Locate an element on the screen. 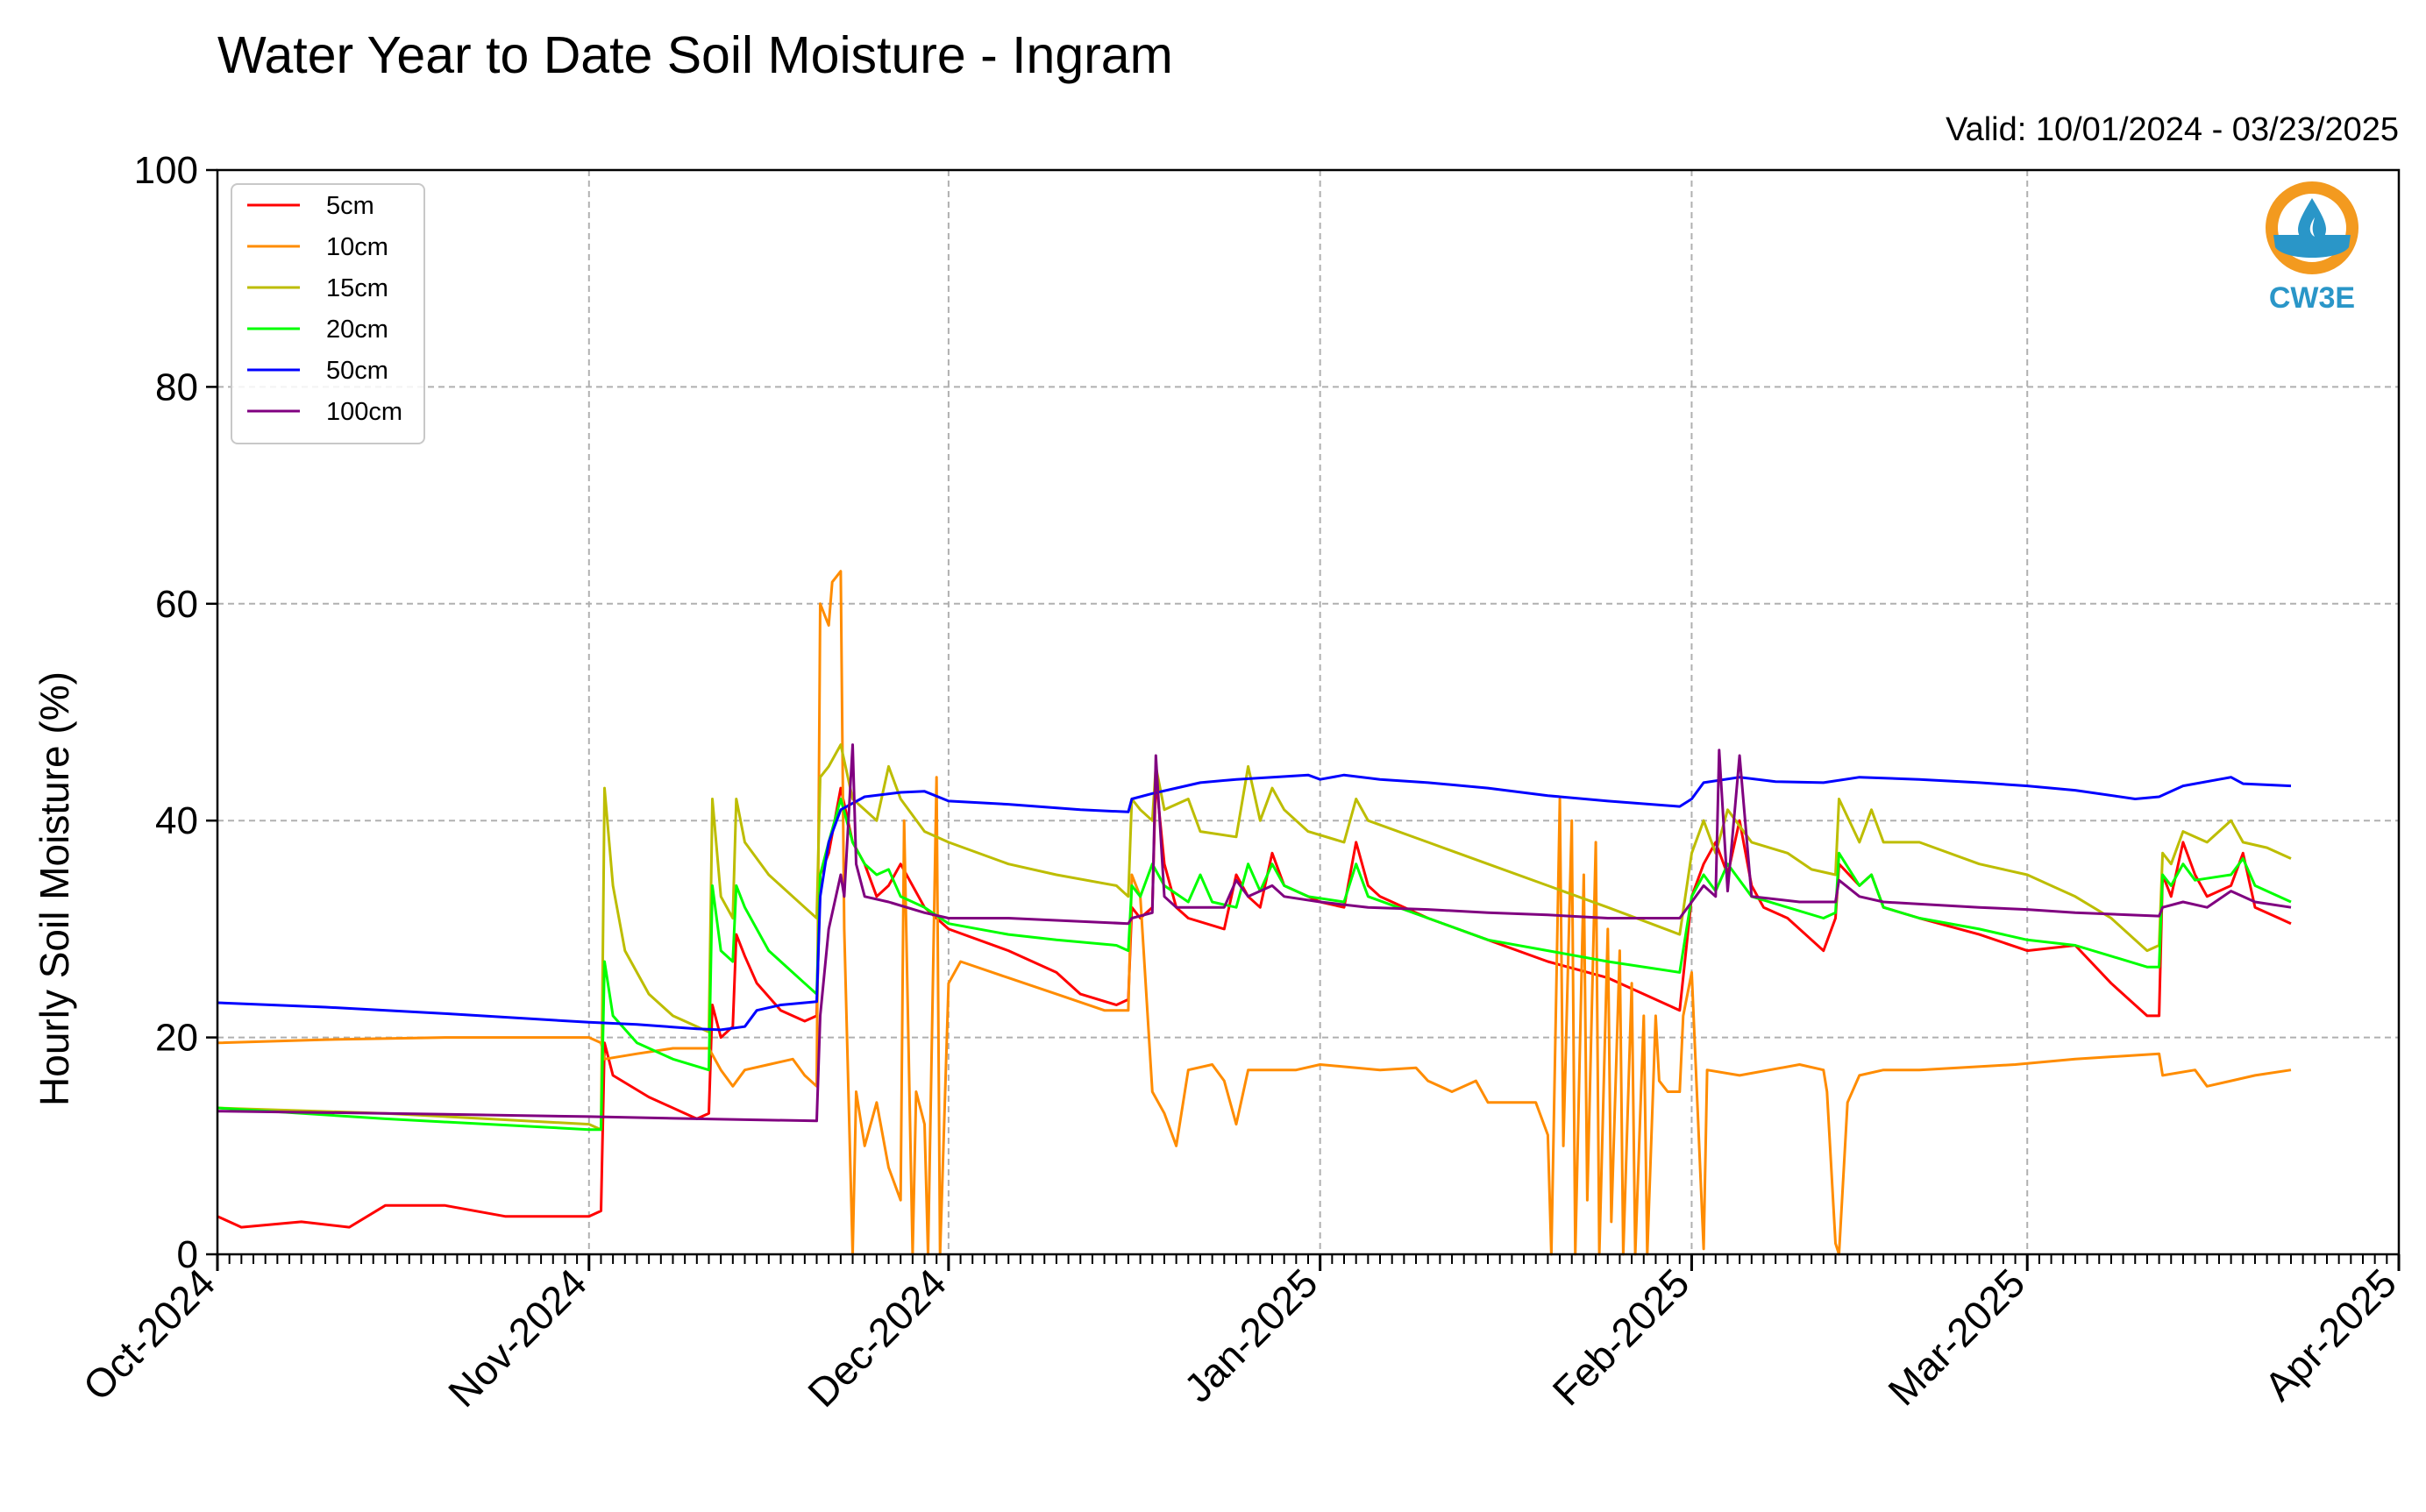 The height and width of the screenshot is (1512, 2426). x-tick-label: Mar-2025 is located at coordinates (1956, 1337).